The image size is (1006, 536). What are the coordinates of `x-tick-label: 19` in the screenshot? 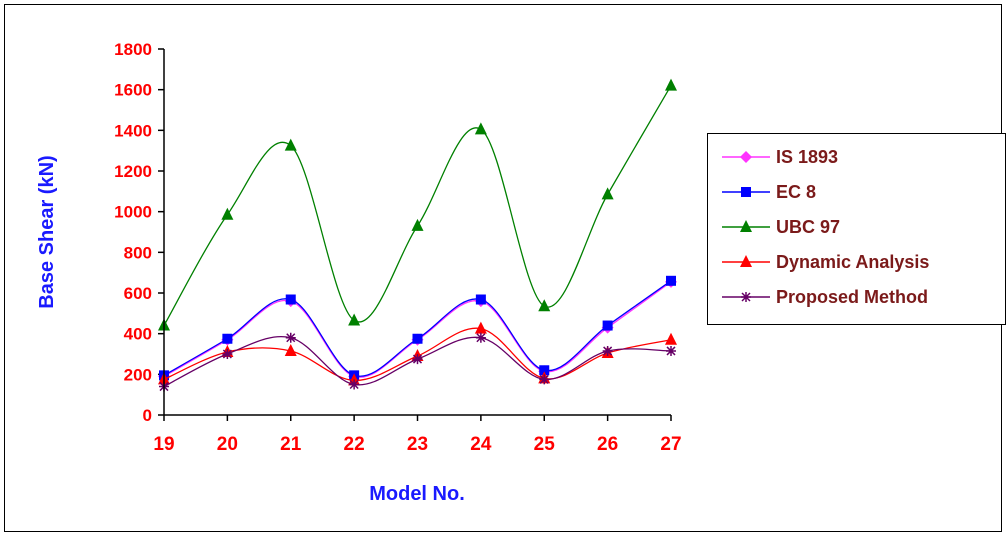 It's located at (163, 444).